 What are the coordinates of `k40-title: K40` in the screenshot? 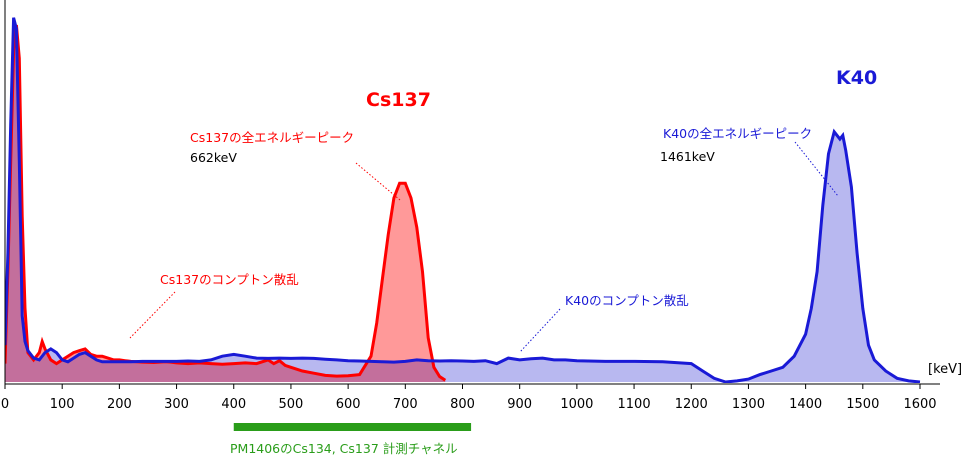 It's located at (856, 78).